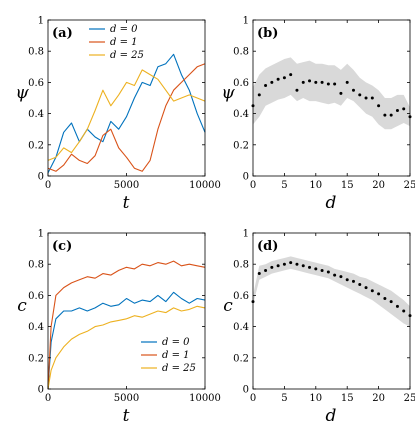 This screenshot has width=415, height=424. What do you see at coordinates (62, 33) in the screenshot?
I see `panel-label: (a)` at bounding box center [62, 33].